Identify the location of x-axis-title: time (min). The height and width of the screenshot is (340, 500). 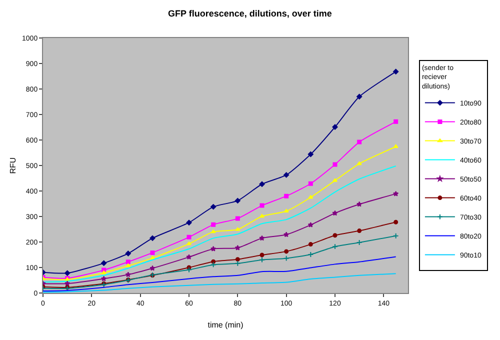
(226, 325).